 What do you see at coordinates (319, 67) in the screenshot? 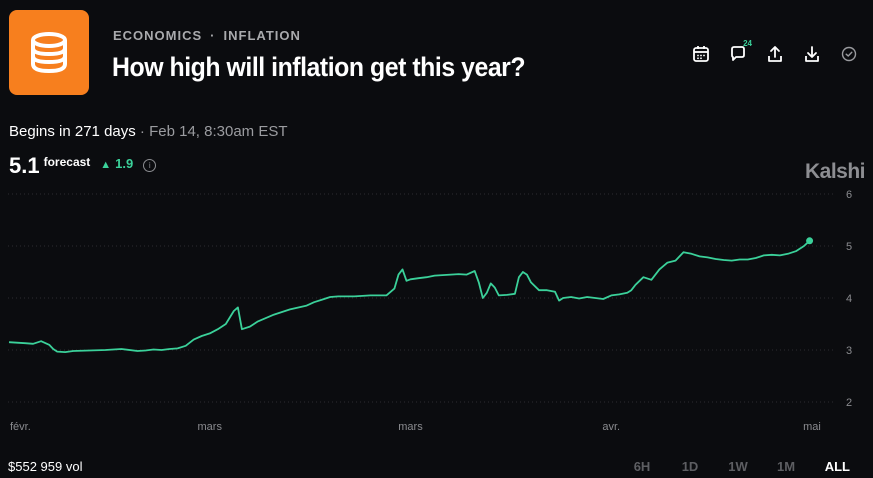
I see `page-title: How high will inflation get this year?` at bounding box center [319, 67].